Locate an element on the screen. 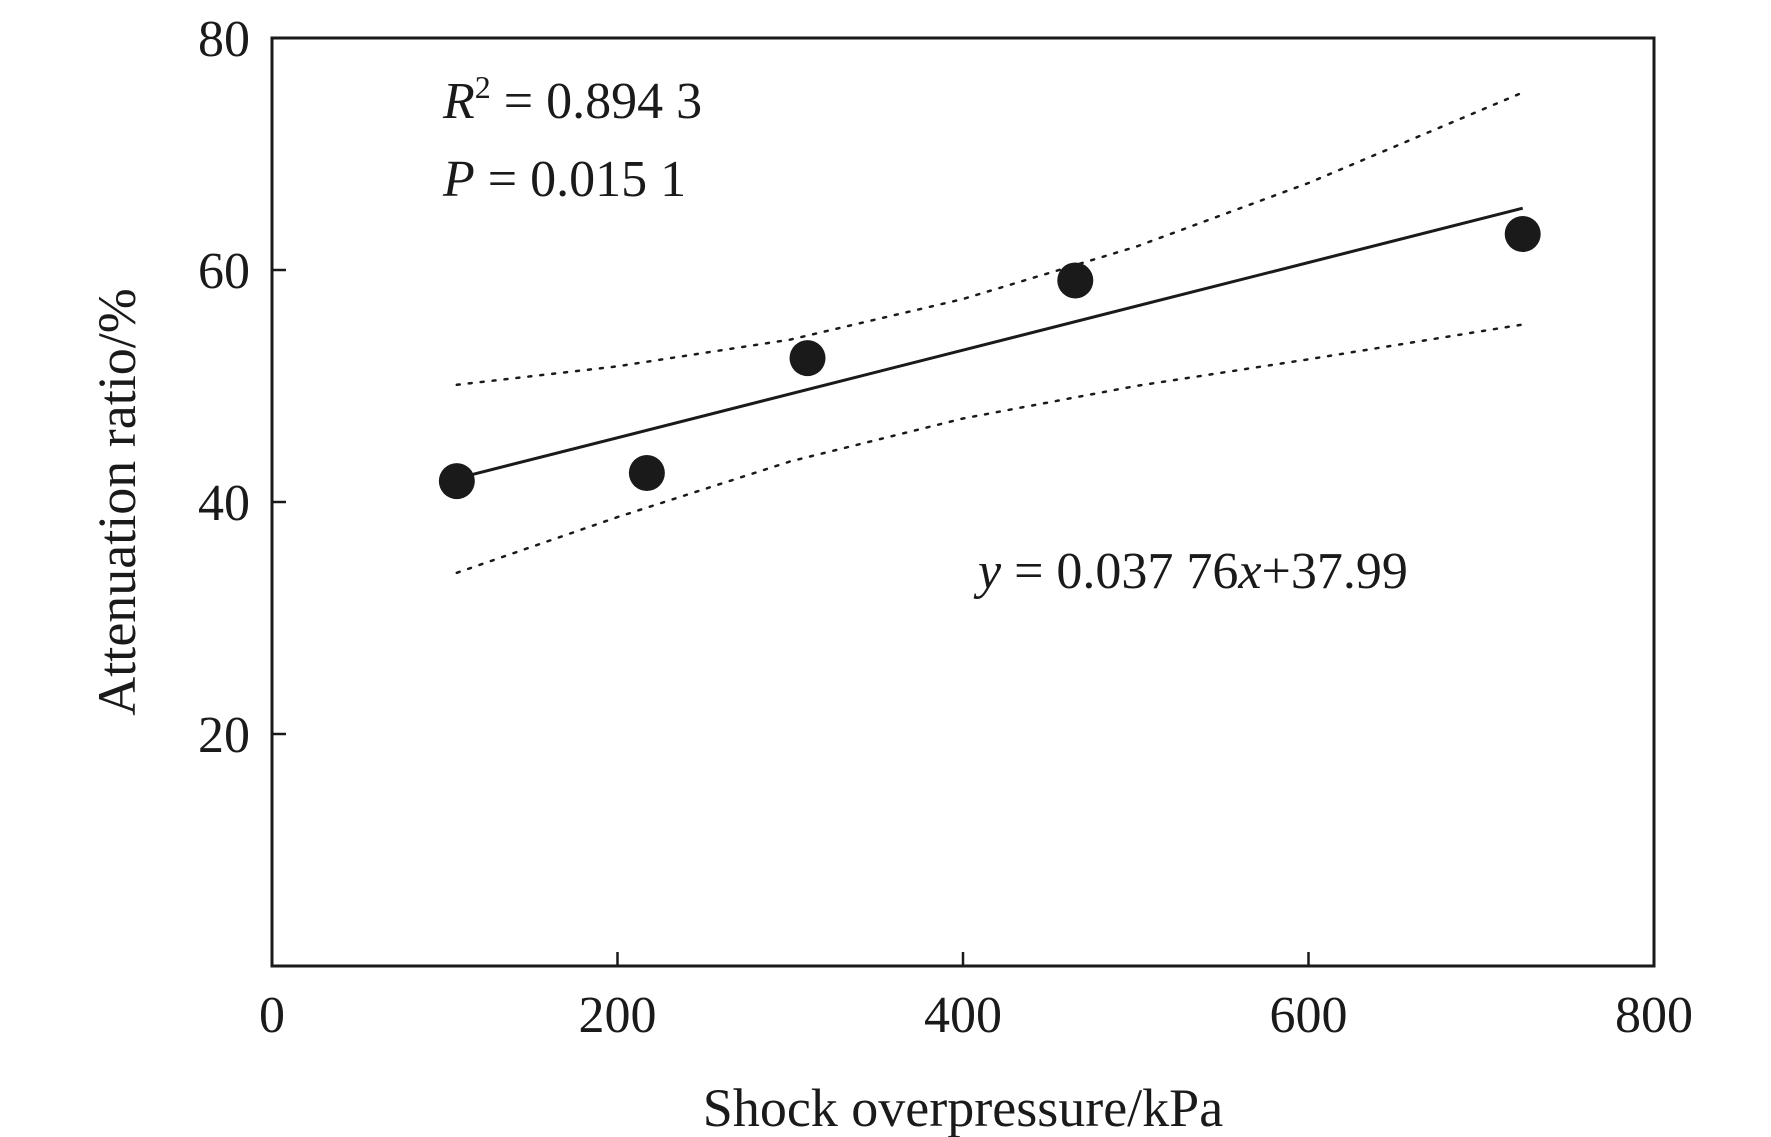 The height and width of the screenshot is (1137, 1771). p-value-annotation: P = 0.015 1 is located at coordinates (564, 179).